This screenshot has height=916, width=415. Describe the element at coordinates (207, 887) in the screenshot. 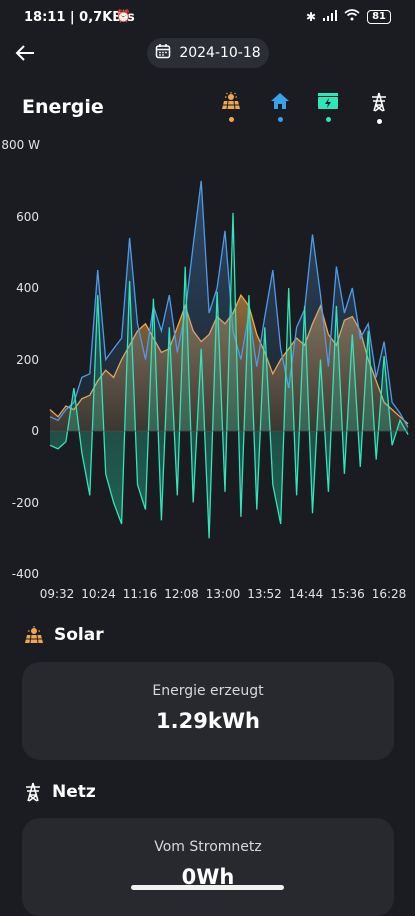

I see `home-indicator` at that location.